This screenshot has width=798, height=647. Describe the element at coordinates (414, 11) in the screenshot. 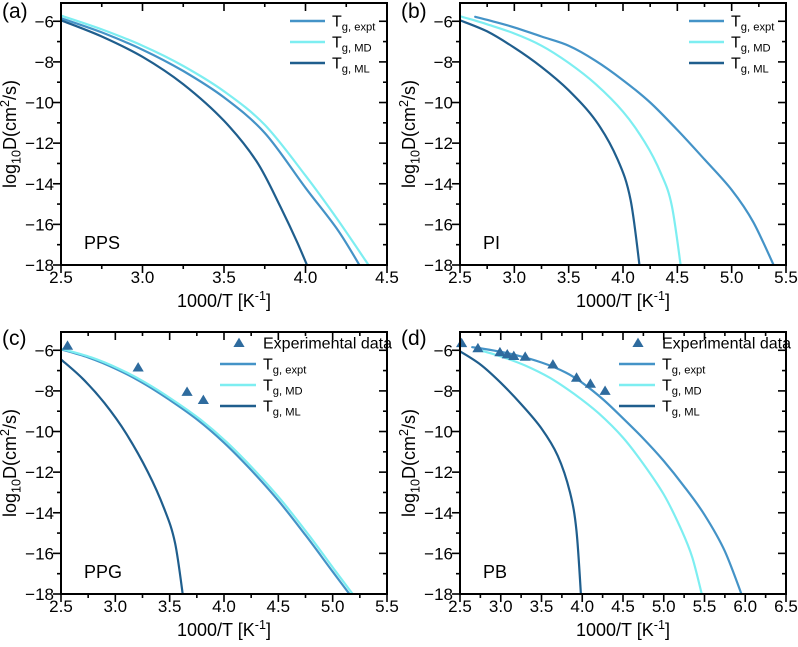

I see `panel-letter: (b)` at that location.